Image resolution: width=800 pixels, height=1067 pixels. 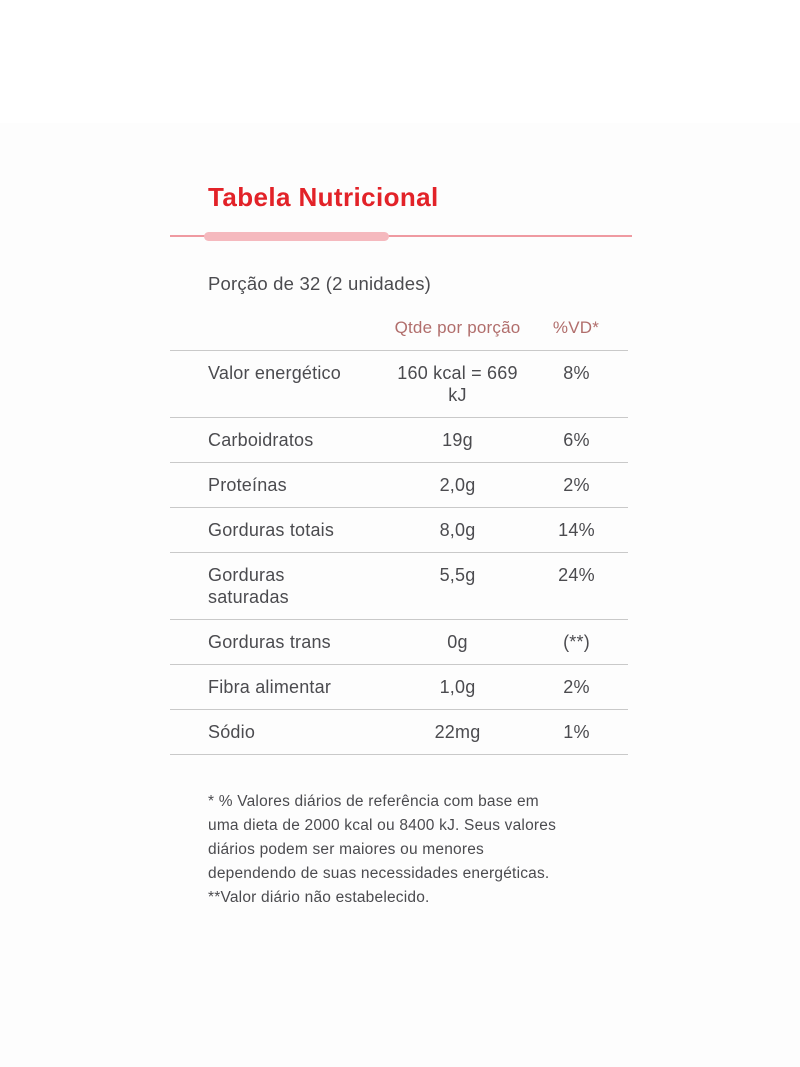 I want to click on table-row: Valor energético 160 kcal = 669 kJ 8%, so click(x=399, y=384).